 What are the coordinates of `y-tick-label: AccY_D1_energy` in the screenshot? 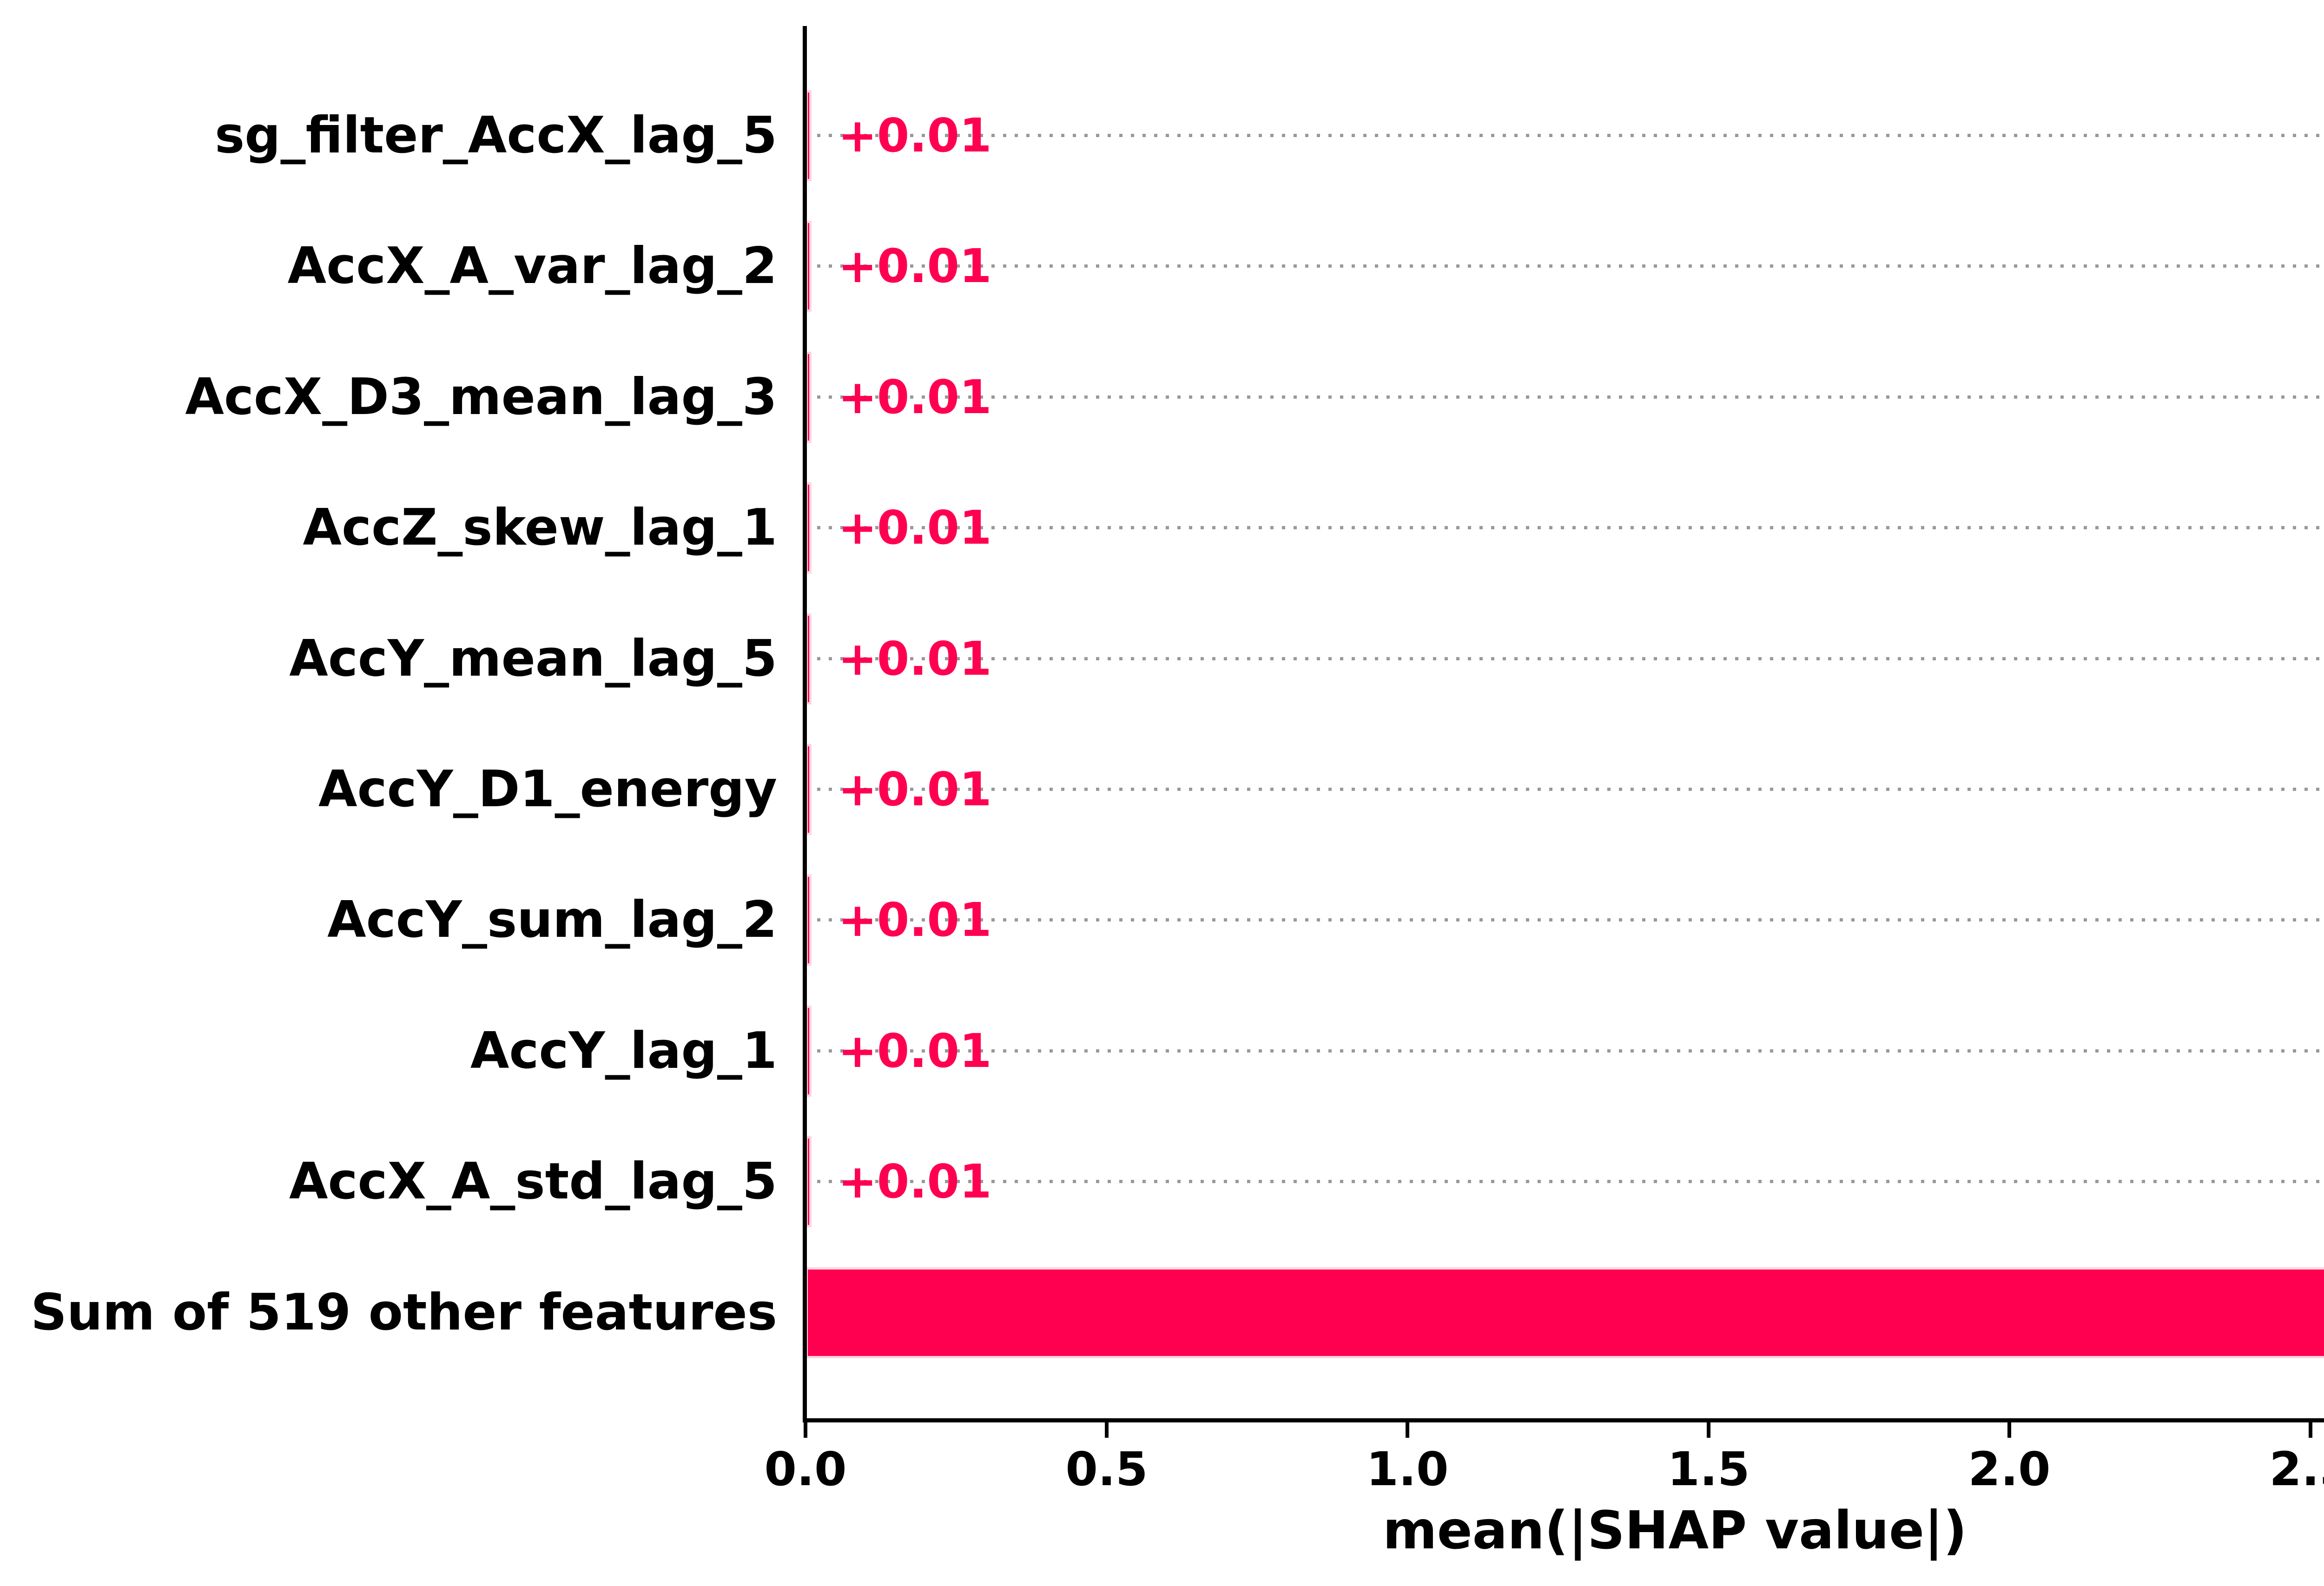 It's located at (547, 789).